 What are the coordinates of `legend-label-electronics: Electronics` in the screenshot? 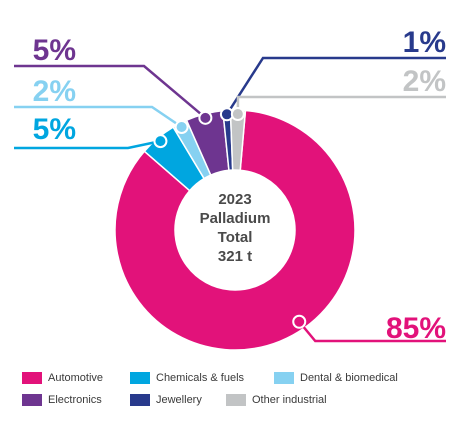 It's located at (75, 400).